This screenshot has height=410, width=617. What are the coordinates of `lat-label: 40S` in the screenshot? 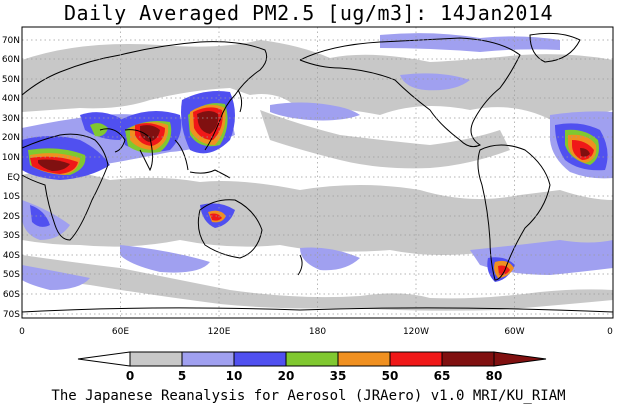 It's located at (11, 256).